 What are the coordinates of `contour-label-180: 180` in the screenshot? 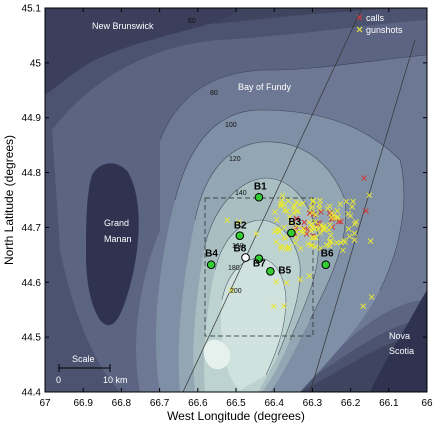 It's located at (234, 268).